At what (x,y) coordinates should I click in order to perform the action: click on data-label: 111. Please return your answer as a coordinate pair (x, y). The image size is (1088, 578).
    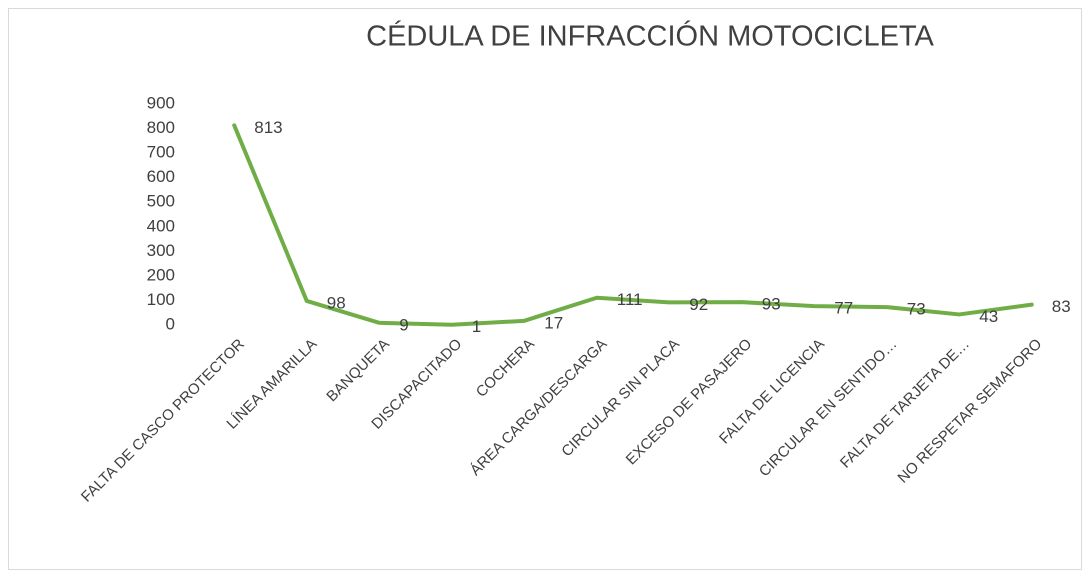
    Looking at the image, I should click on (630, 299).